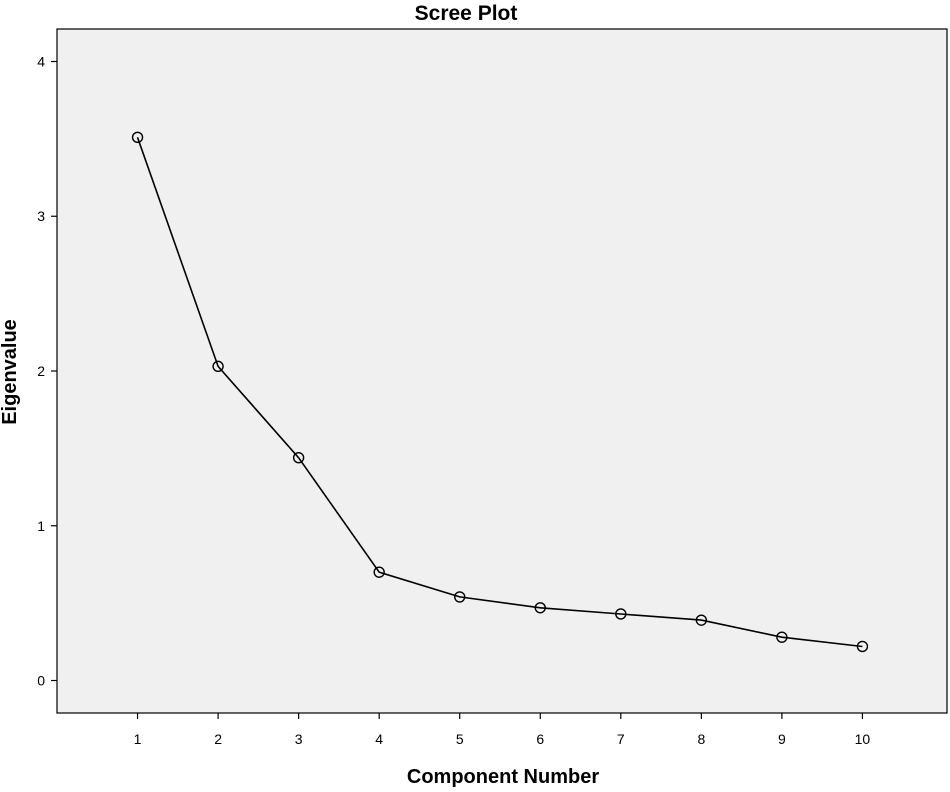  What do you see at coordinates (460, 739) in the screenshot?
I see `x-tick-label: 5` at bounding box center [460, 739].